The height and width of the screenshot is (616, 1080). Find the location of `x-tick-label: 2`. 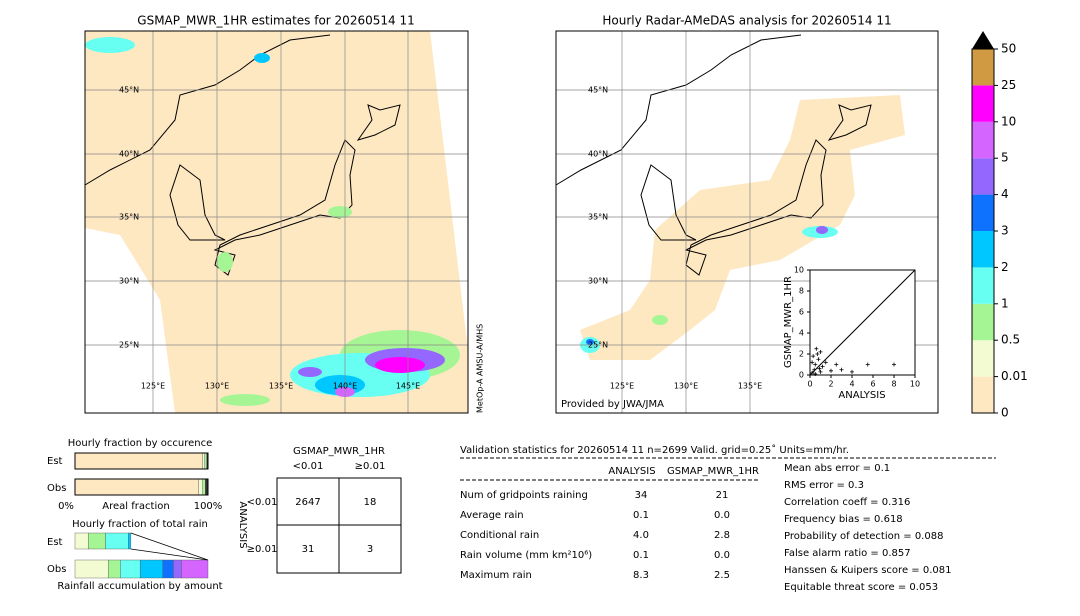

x-tick-label: 2 is located at coordinates (830, 384).